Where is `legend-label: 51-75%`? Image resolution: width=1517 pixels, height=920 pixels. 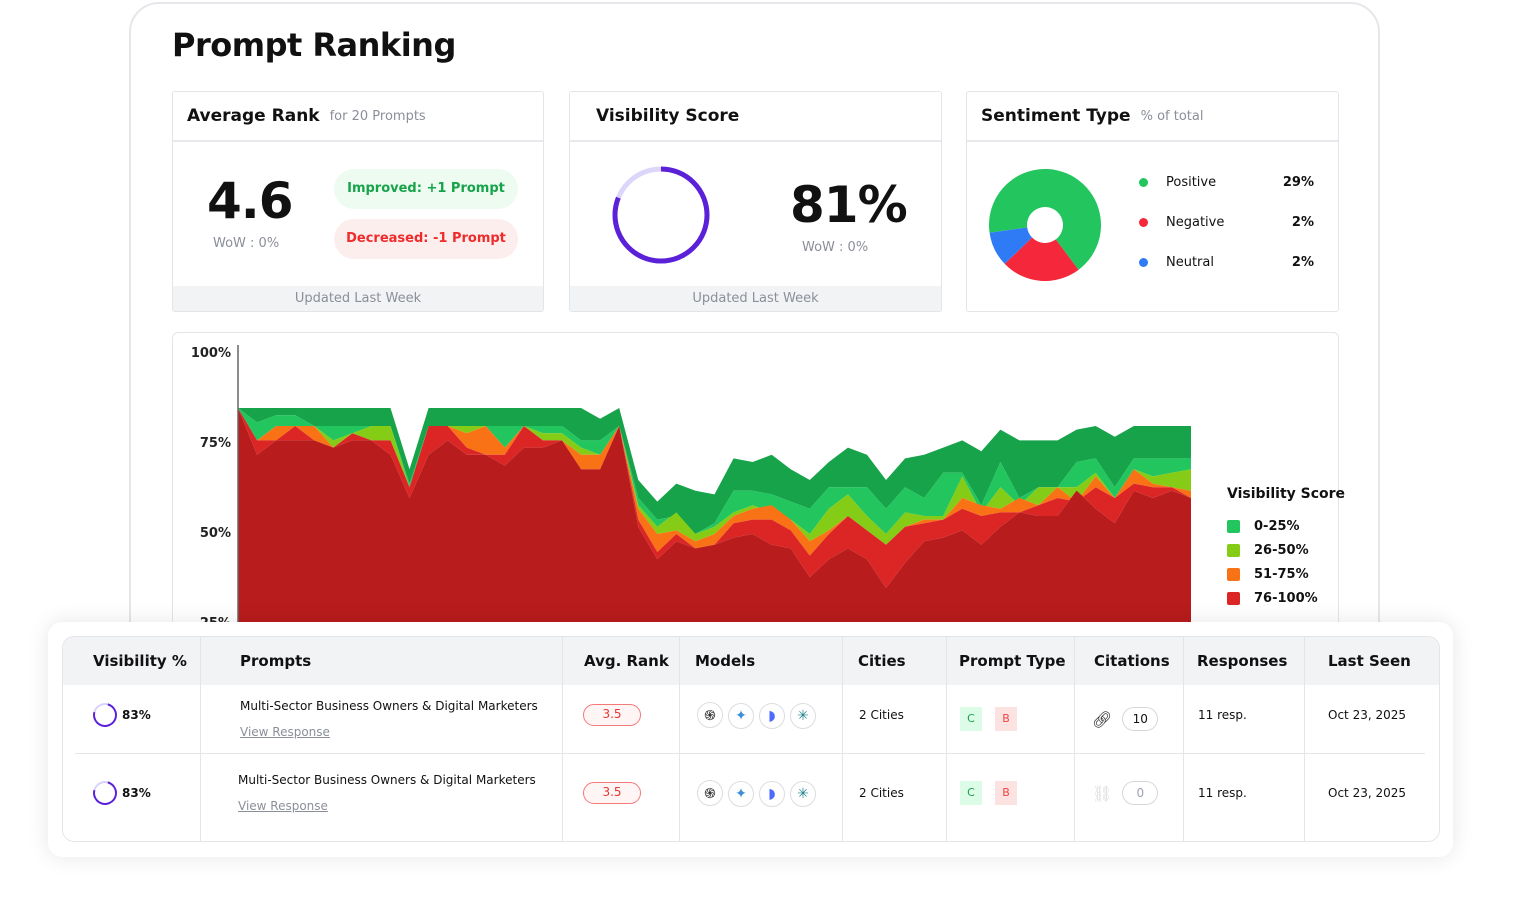
legend-label: 51-75% is located at coordinates (1281, 574).